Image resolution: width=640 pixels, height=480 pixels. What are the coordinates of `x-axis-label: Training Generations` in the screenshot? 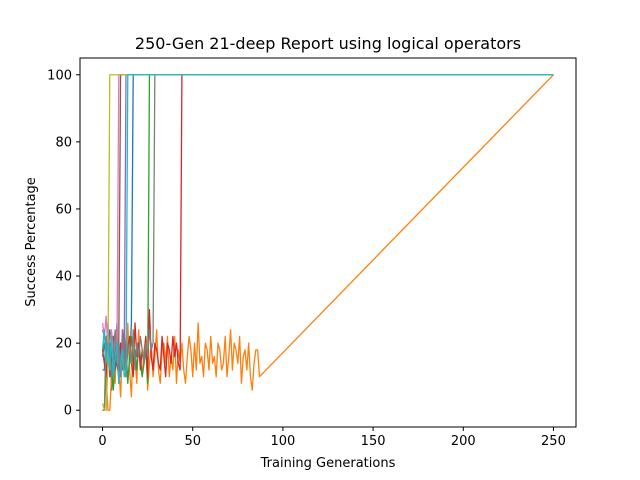 It's located at (328, 463).